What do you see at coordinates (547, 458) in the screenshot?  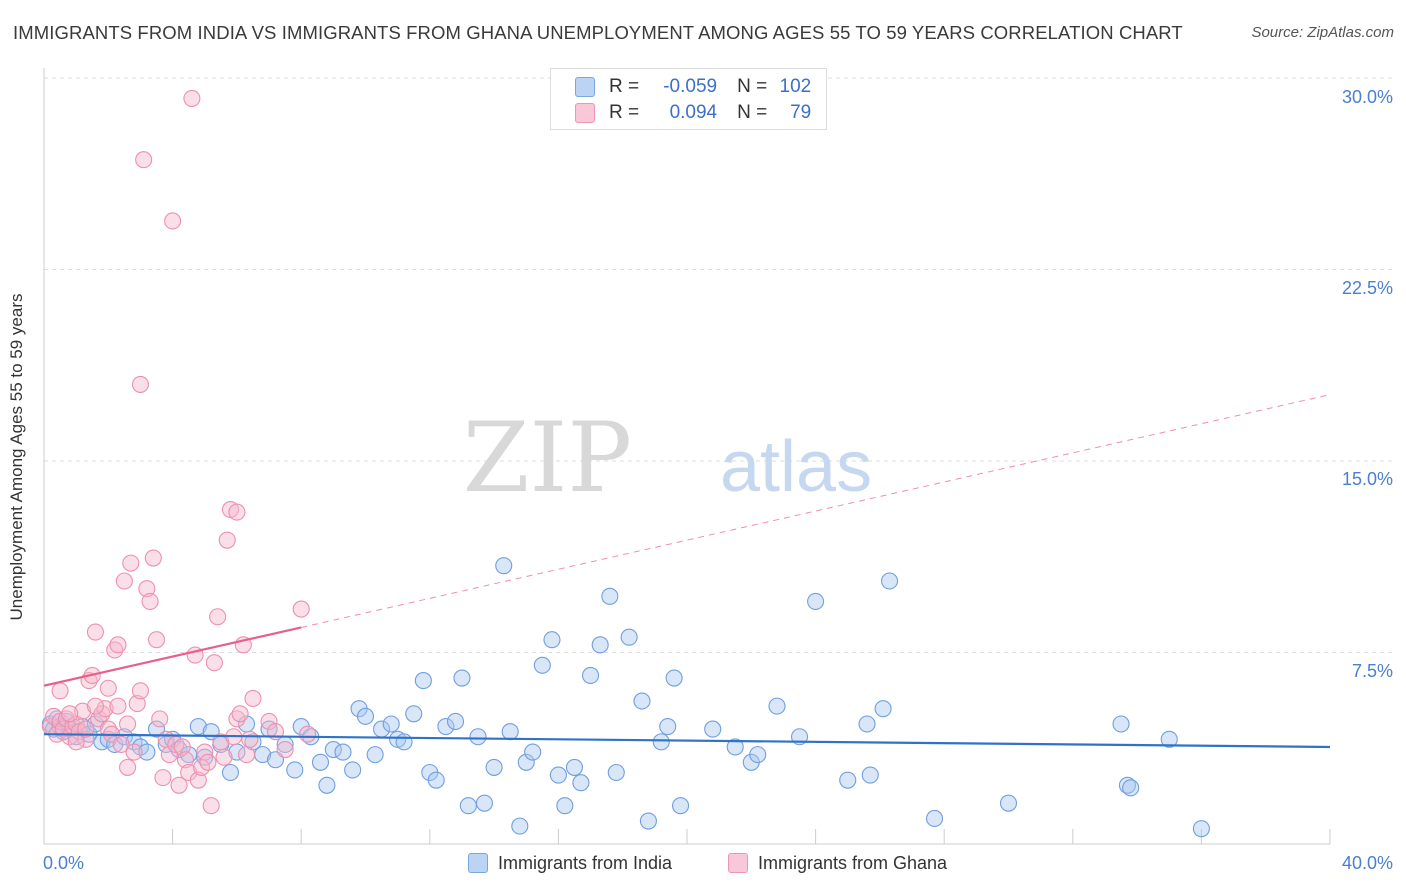 I see `watermark-zip: ZIP` at bounding box center [547, 458].